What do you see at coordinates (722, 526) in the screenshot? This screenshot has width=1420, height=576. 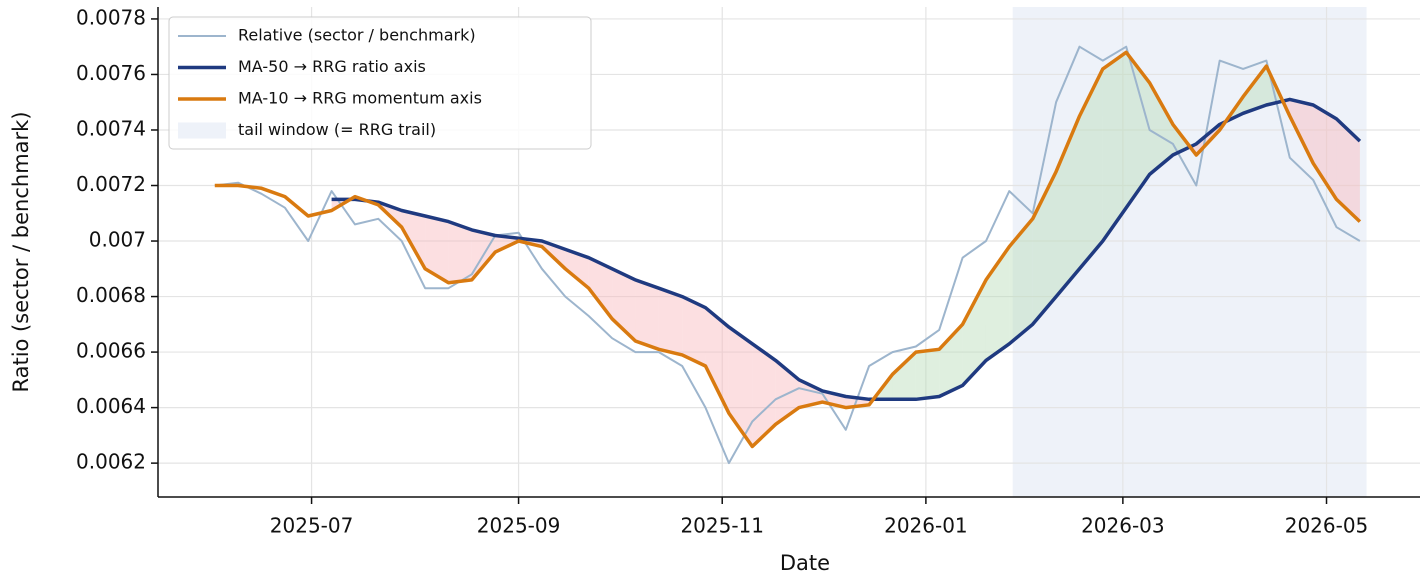 I see `x-tick-label: 2025-11` at bounding box center [722, 526].